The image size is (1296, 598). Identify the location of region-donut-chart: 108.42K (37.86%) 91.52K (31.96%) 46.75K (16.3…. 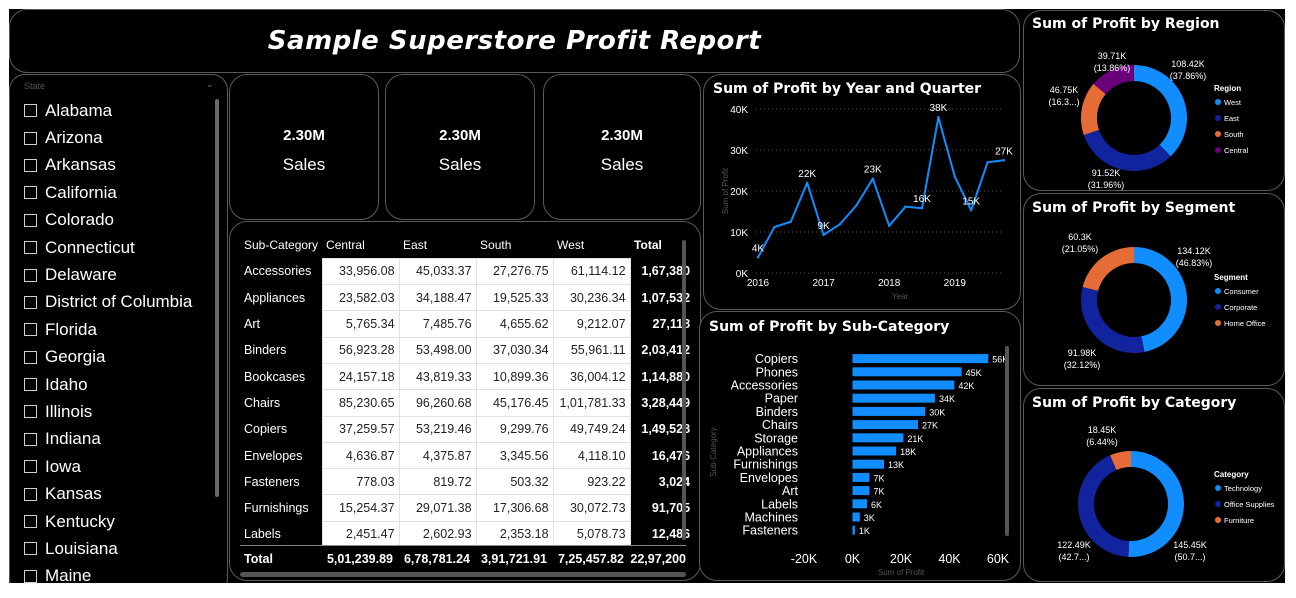
(1154, 100).